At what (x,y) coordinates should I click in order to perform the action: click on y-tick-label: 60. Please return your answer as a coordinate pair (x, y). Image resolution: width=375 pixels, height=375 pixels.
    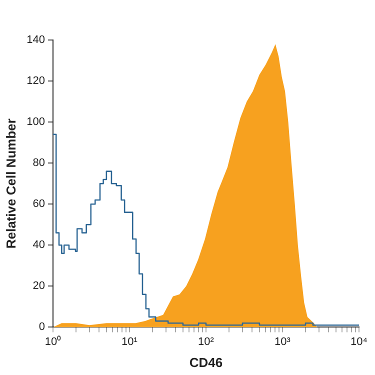
    Looking at the image, I should click on (38, 204).